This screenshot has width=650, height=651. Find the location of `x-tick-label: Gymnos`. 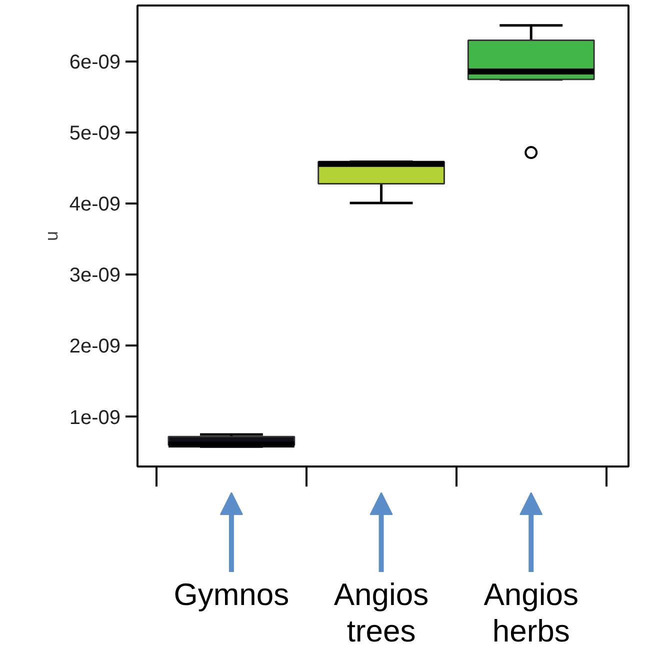

x-tick-label: Gymnos is located at coordinates (232, 594).